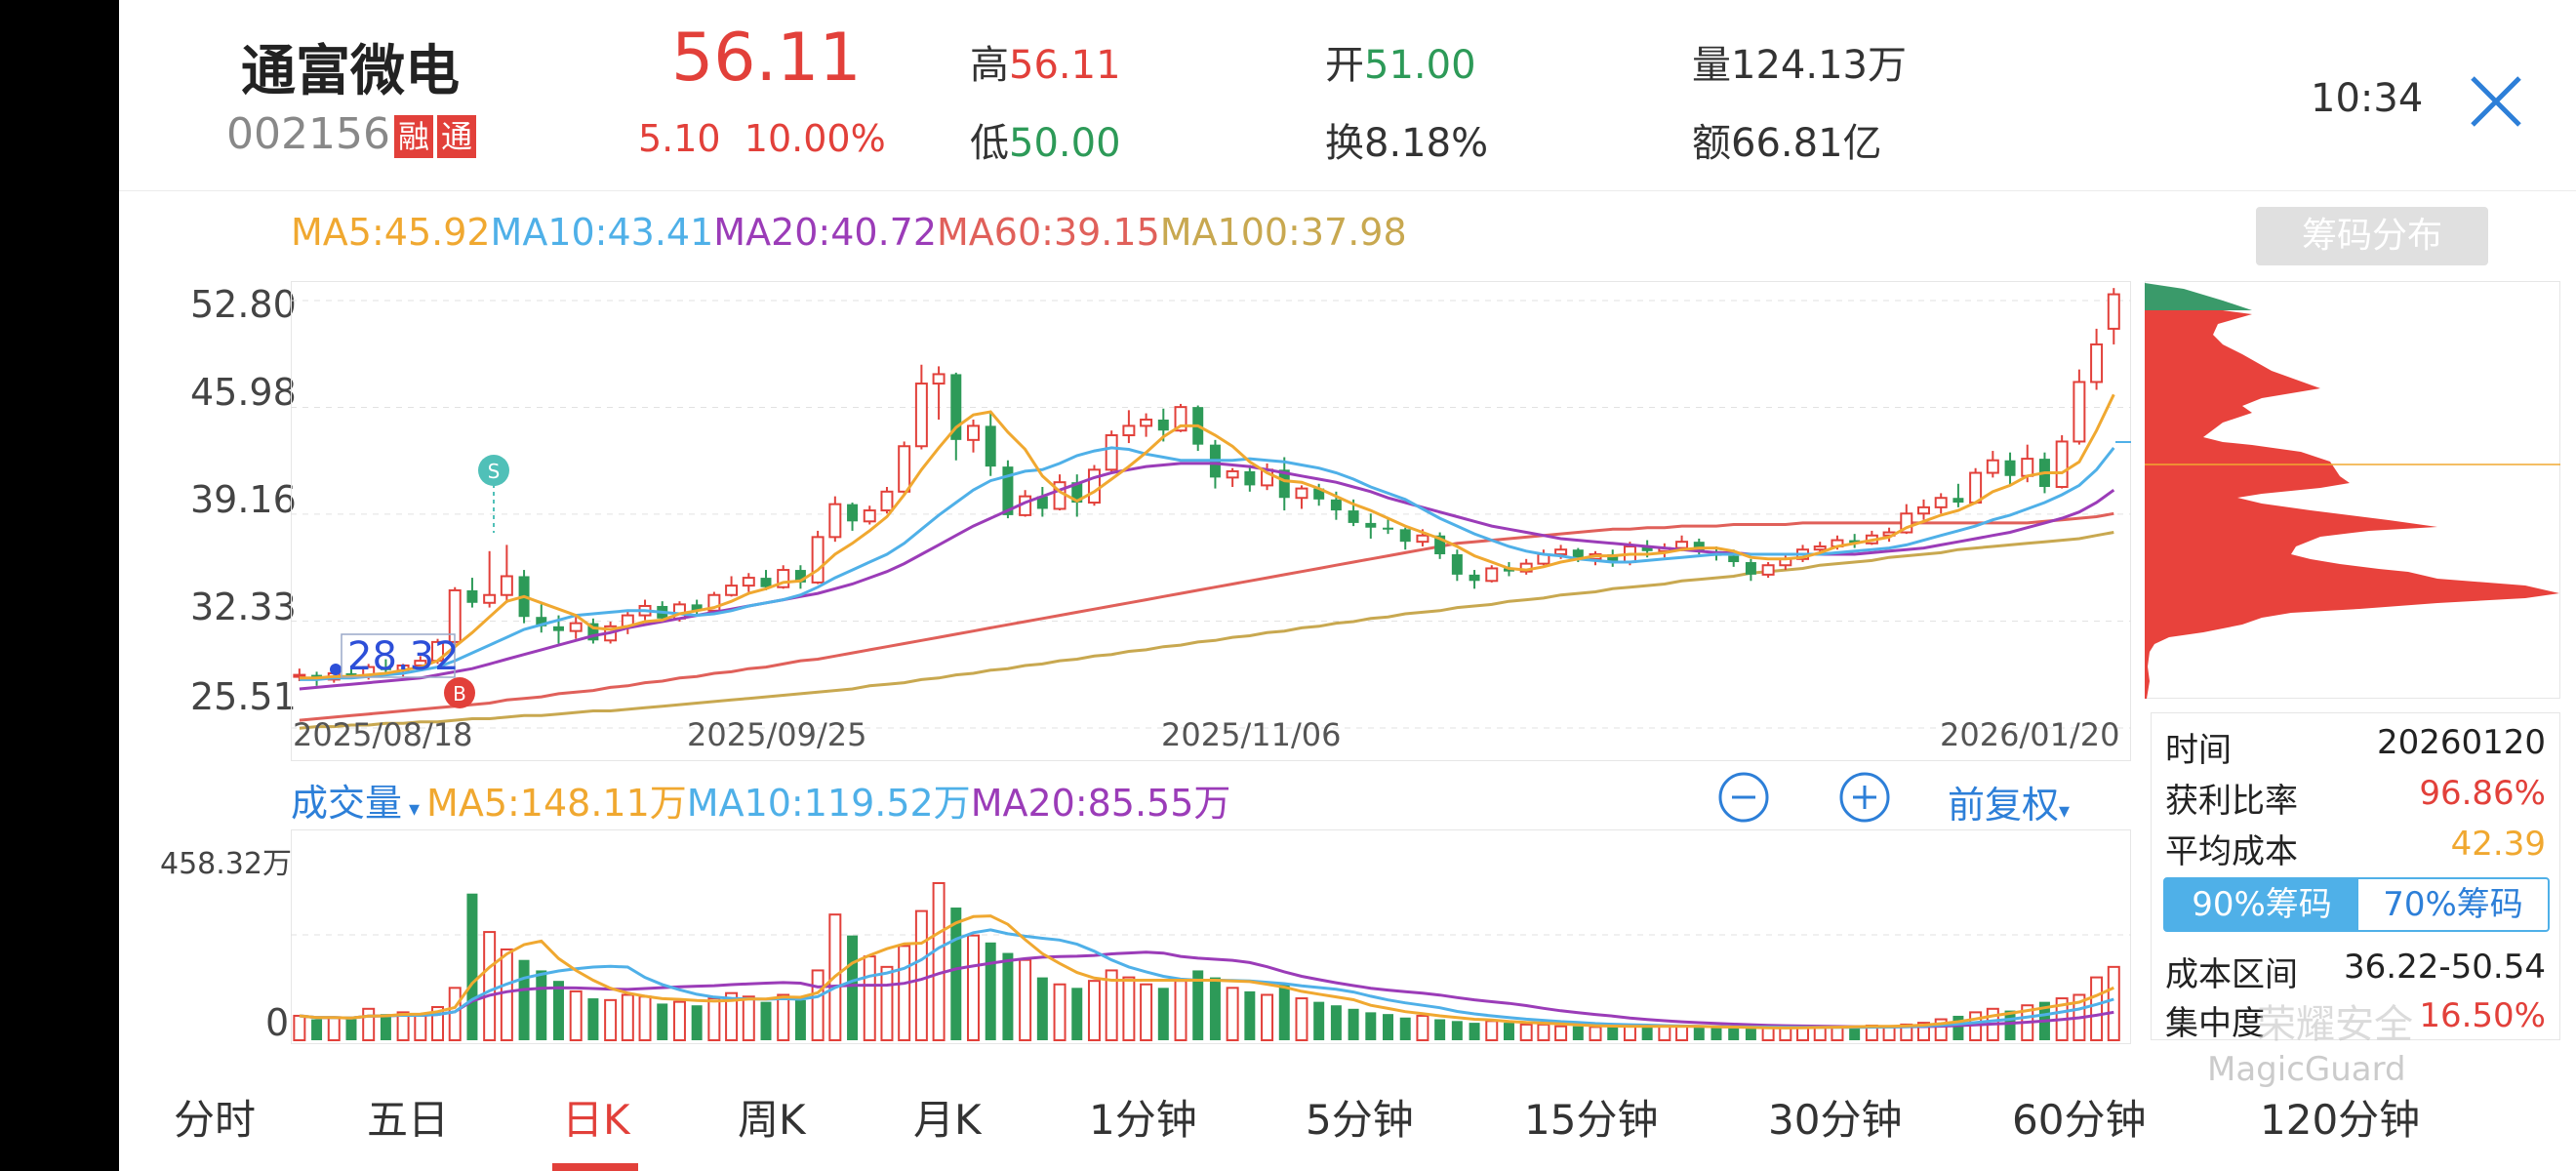 Image resolution: width=2576 pixels, height=1171 pixels. What do you see at coordinates (459, 692) in the screenshot?
I see `buy-marker` at bounding box center [459, 692].